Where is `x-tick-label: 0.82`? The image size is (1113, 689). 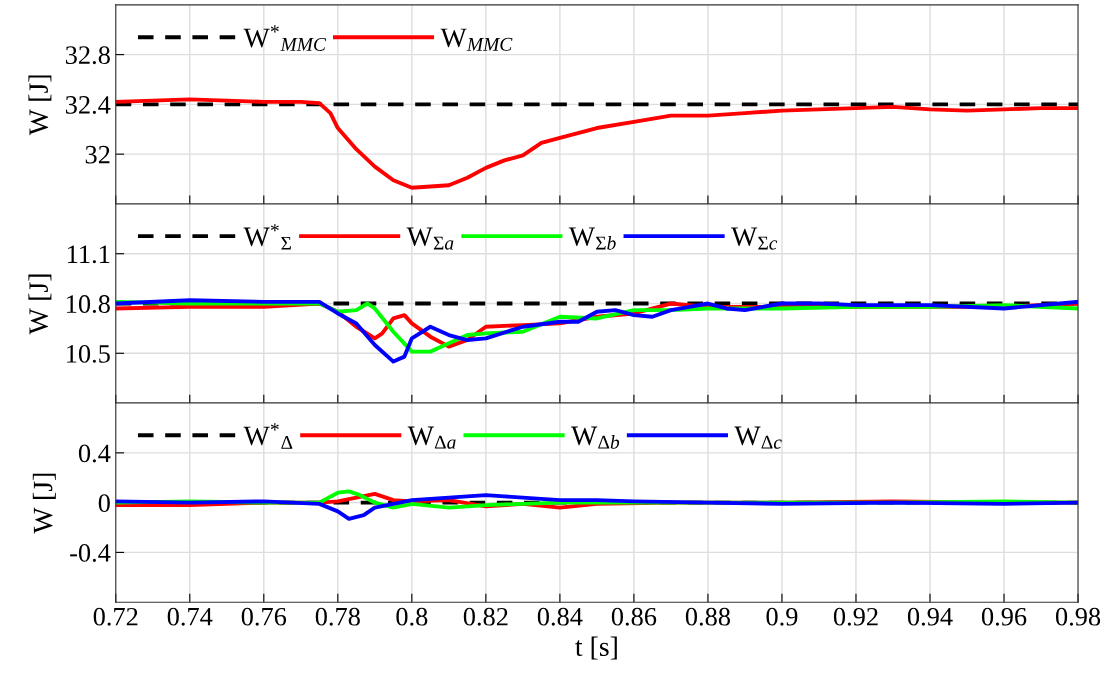 x-tick-label: 0.82 is located at coordinates (485, 616).